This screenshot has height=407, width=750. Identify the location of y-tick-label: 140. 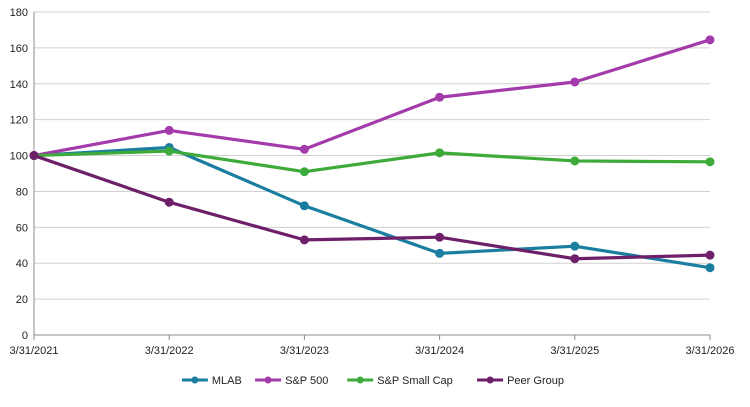
(19, 85).